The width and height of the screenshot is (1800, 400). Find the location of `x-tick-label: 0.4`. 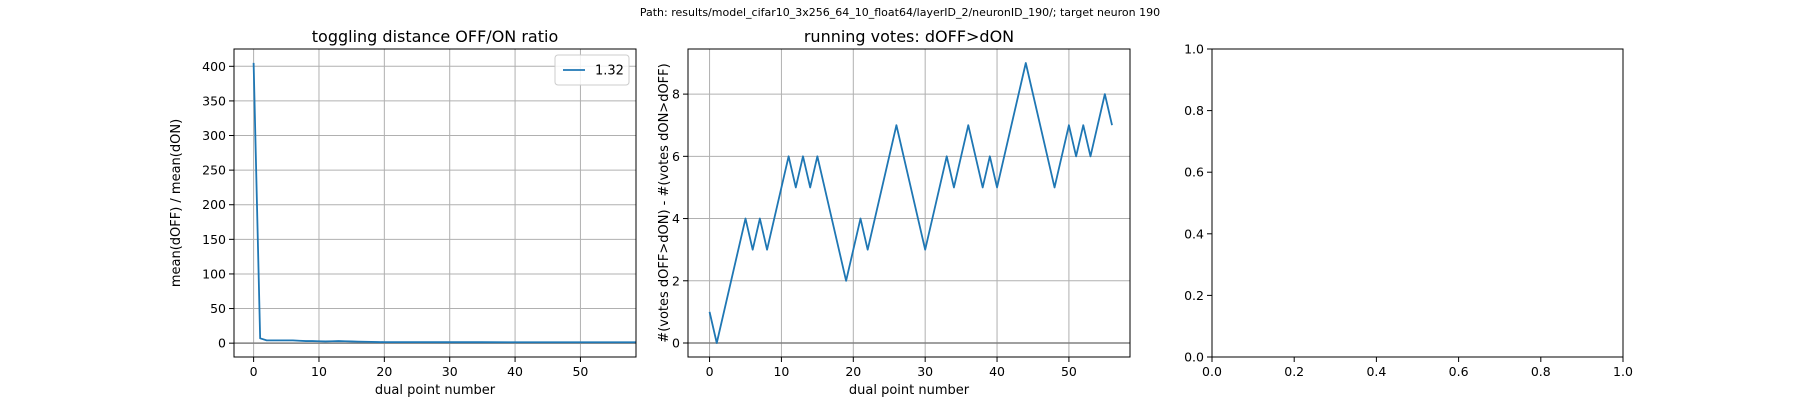

x-tick-label: 0.4 is located at coordinates (1376, 371).